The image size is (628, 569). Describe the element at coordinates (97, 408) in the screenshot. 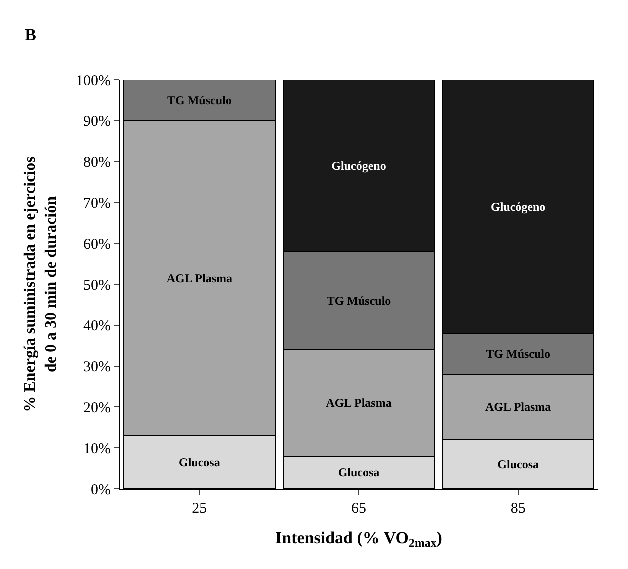

I see `y-tick-label: 20%` at that location.